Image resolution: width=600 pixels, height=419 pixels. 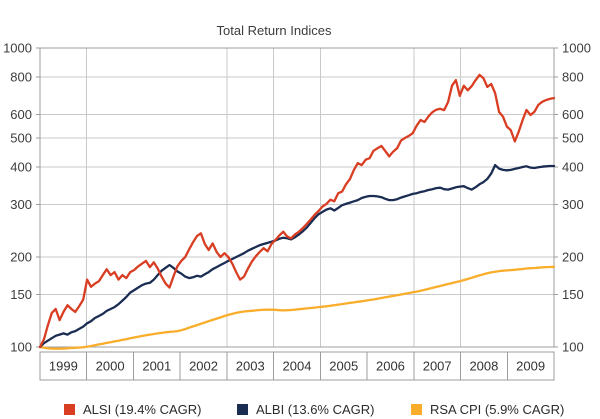 I want to click on legend-item-rsa-cpi: RSA CPI (5.9% CAGR), so click(x=487, y=409).